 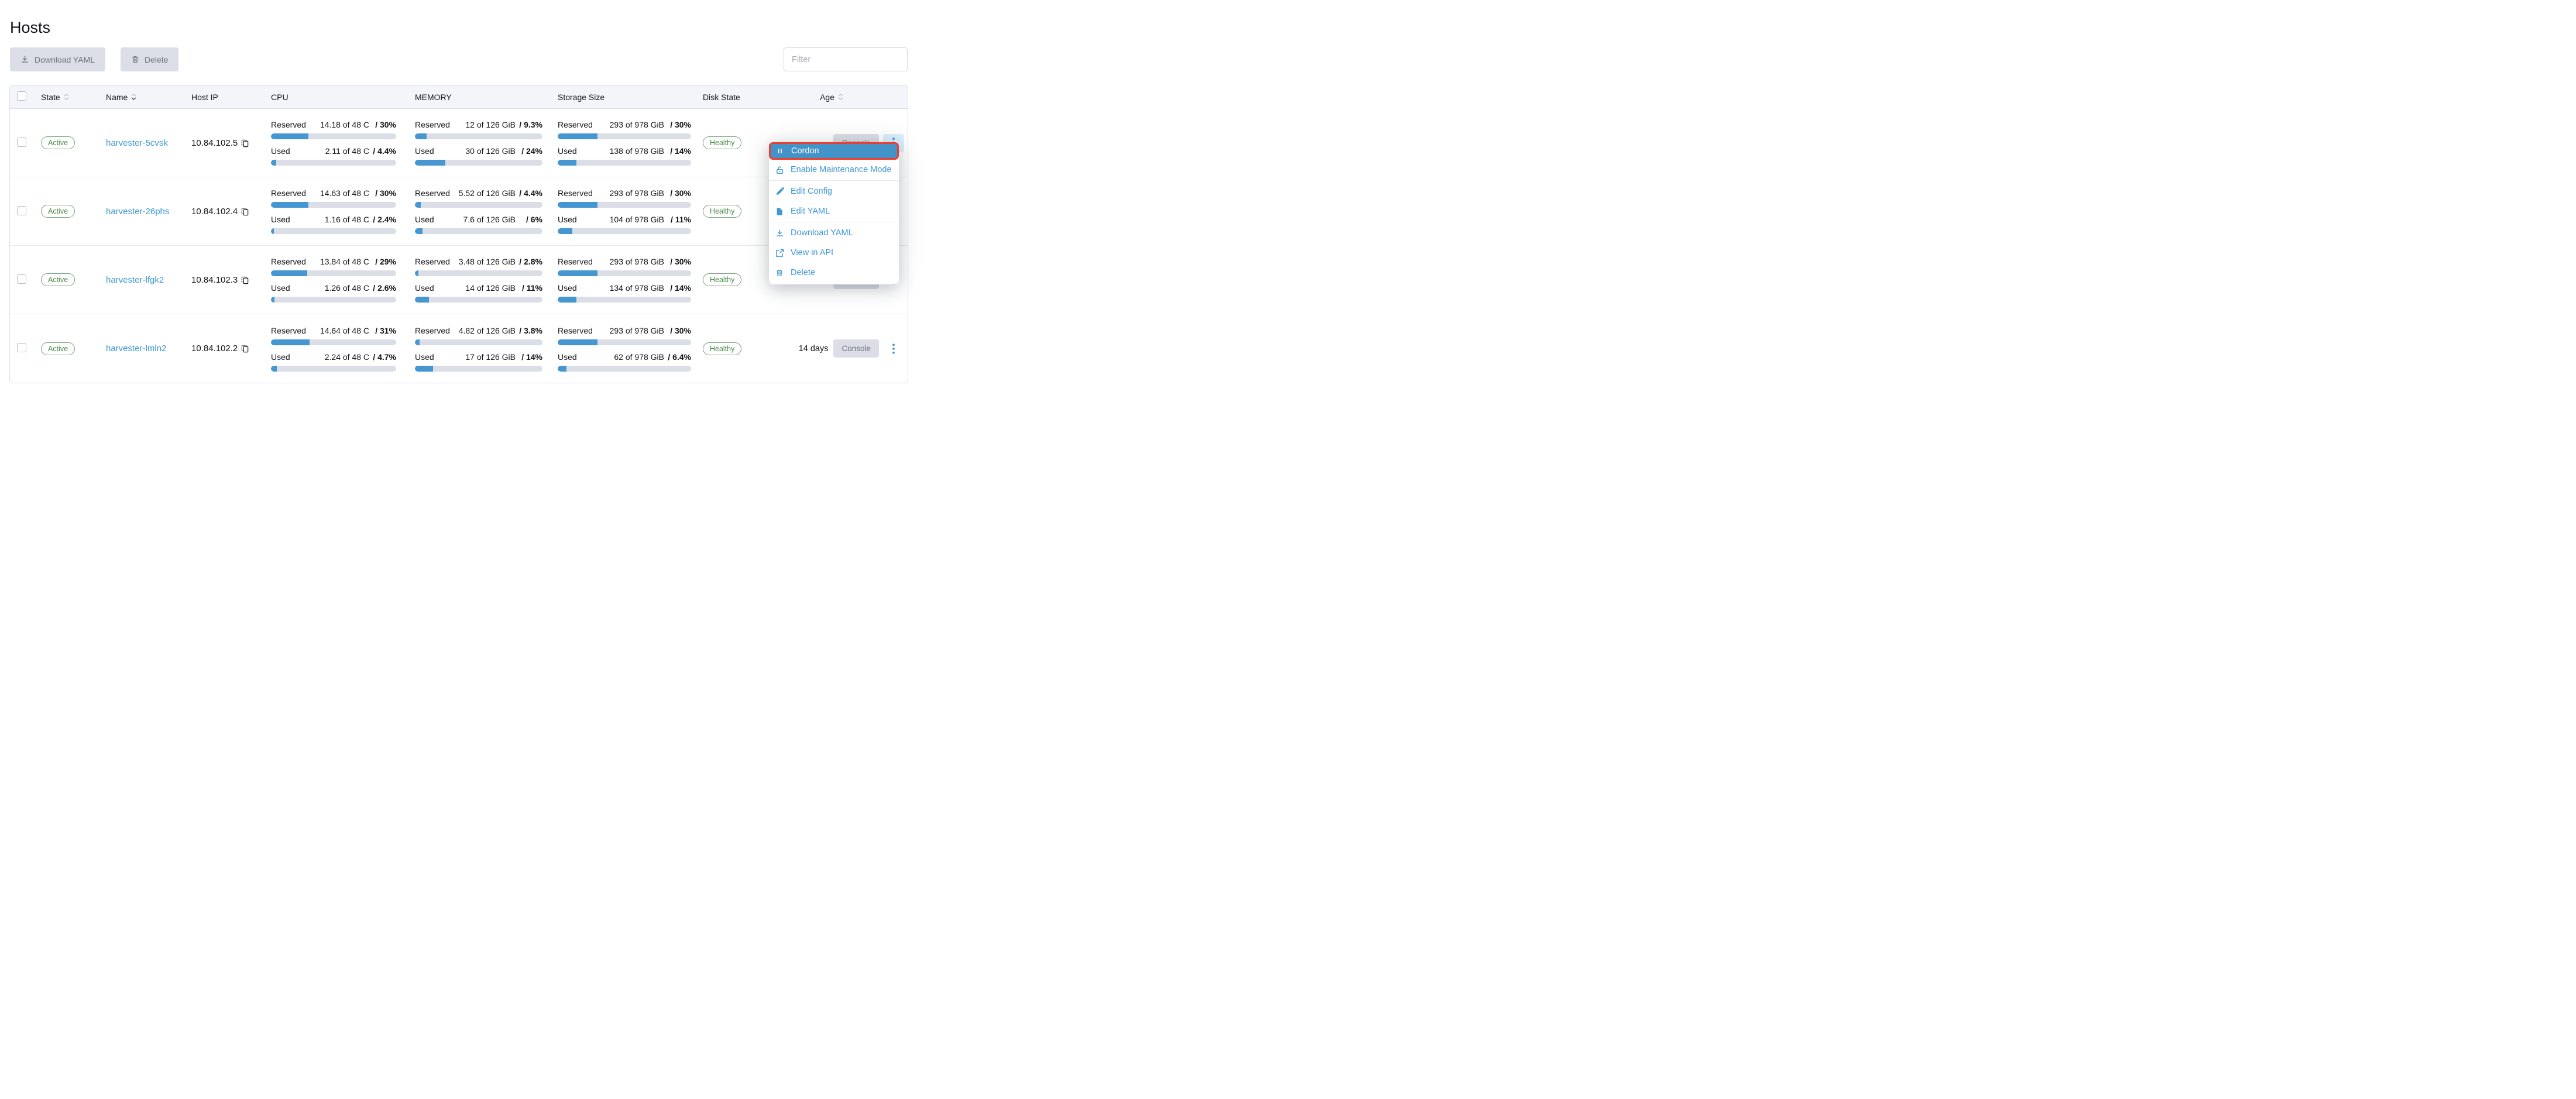 What do you see at coordinates (384, 151) in the screenshot?
I see `cpu-used-percent: / 4.4%` at bounding box center [384, 151].